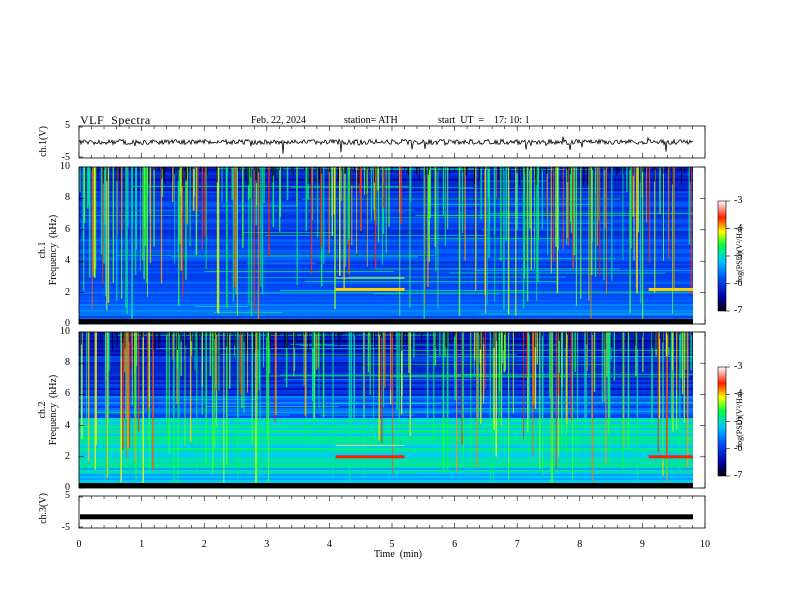 The image size is (792, 612). I want to click on colorbar-tick-label: -6, so click(738, 448).